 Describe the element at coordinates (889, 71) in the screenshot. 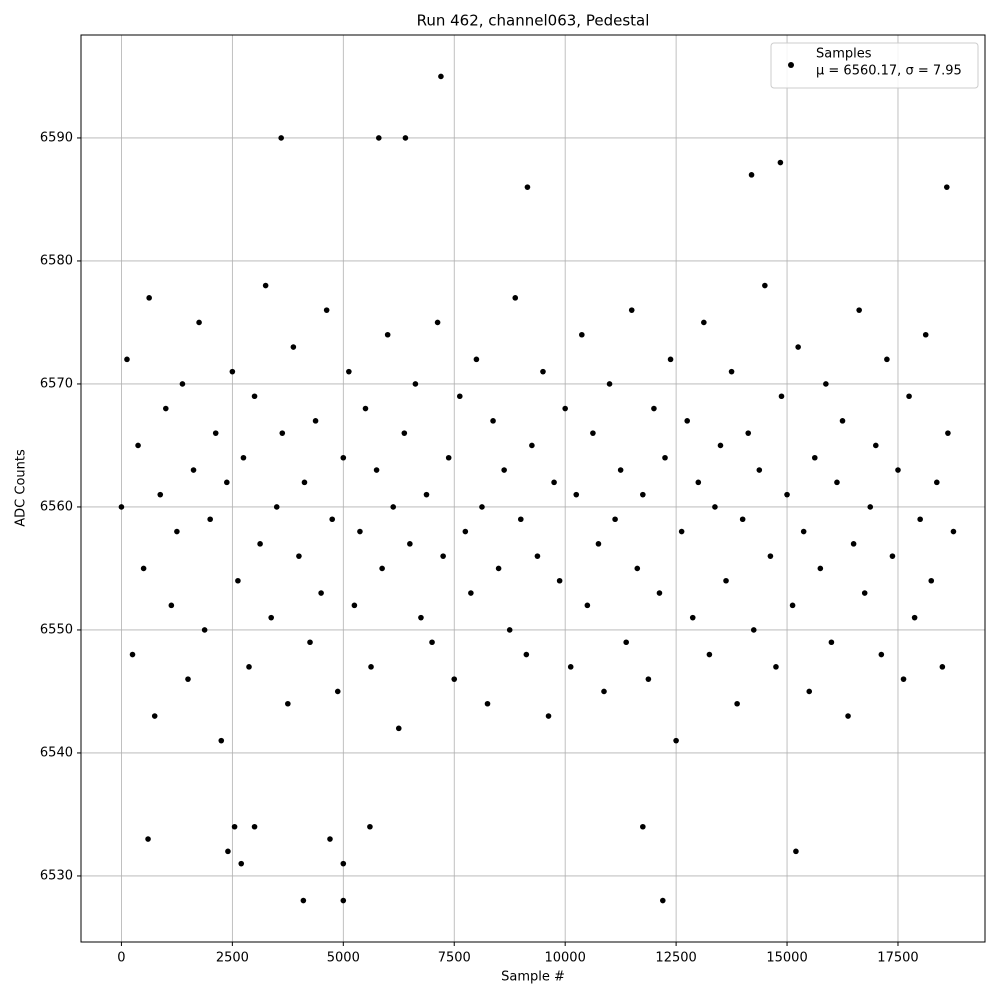

I see `legend-note: μ = 6560.17, σ = 7.95` at that location.